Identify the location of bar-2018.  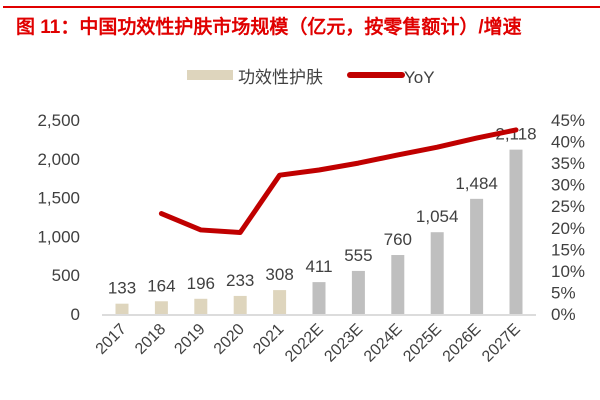
(161, 307).